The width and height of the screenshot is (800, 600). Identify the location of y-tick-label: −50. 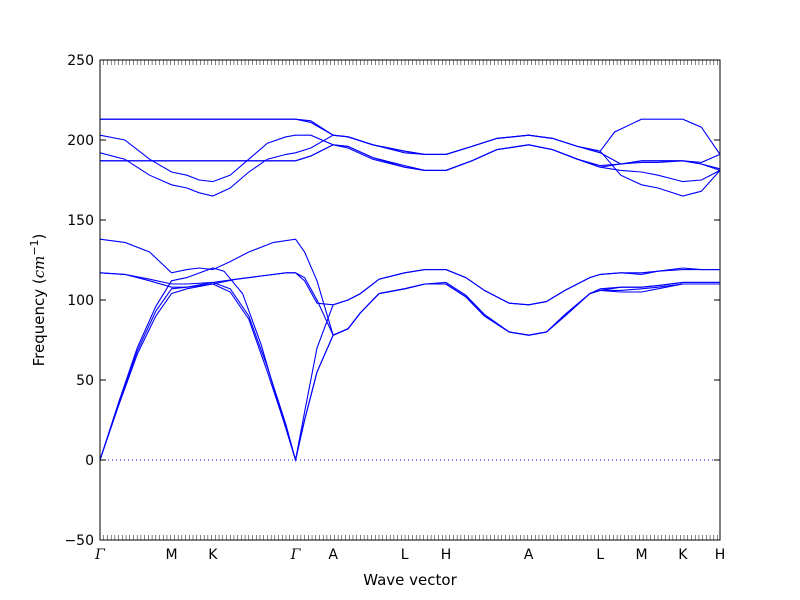
(79, 541).